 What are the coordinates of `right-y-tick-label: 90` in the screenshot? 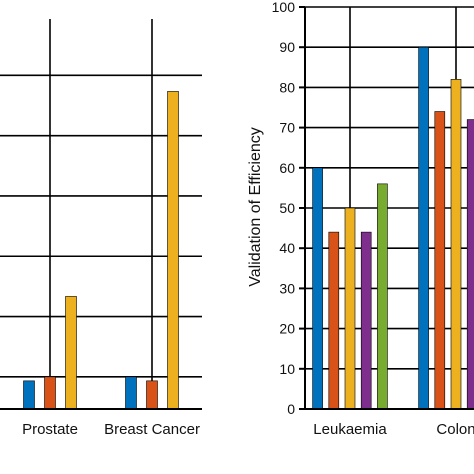 It's located at (287, 47).